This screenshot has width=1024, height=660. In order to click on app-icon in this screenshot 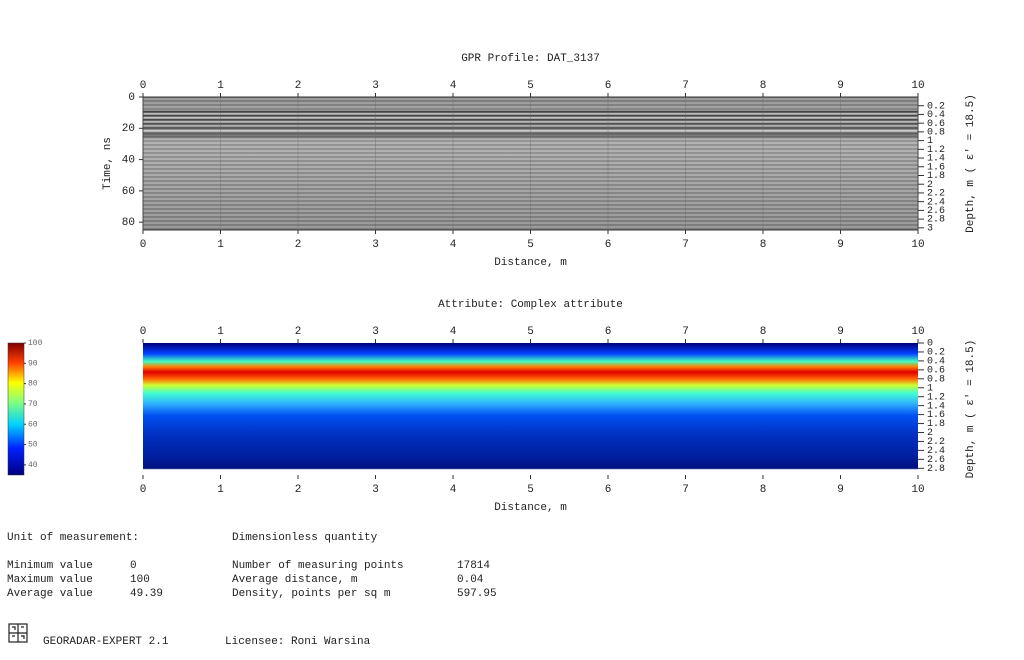, I will do `click(18, 633)`.